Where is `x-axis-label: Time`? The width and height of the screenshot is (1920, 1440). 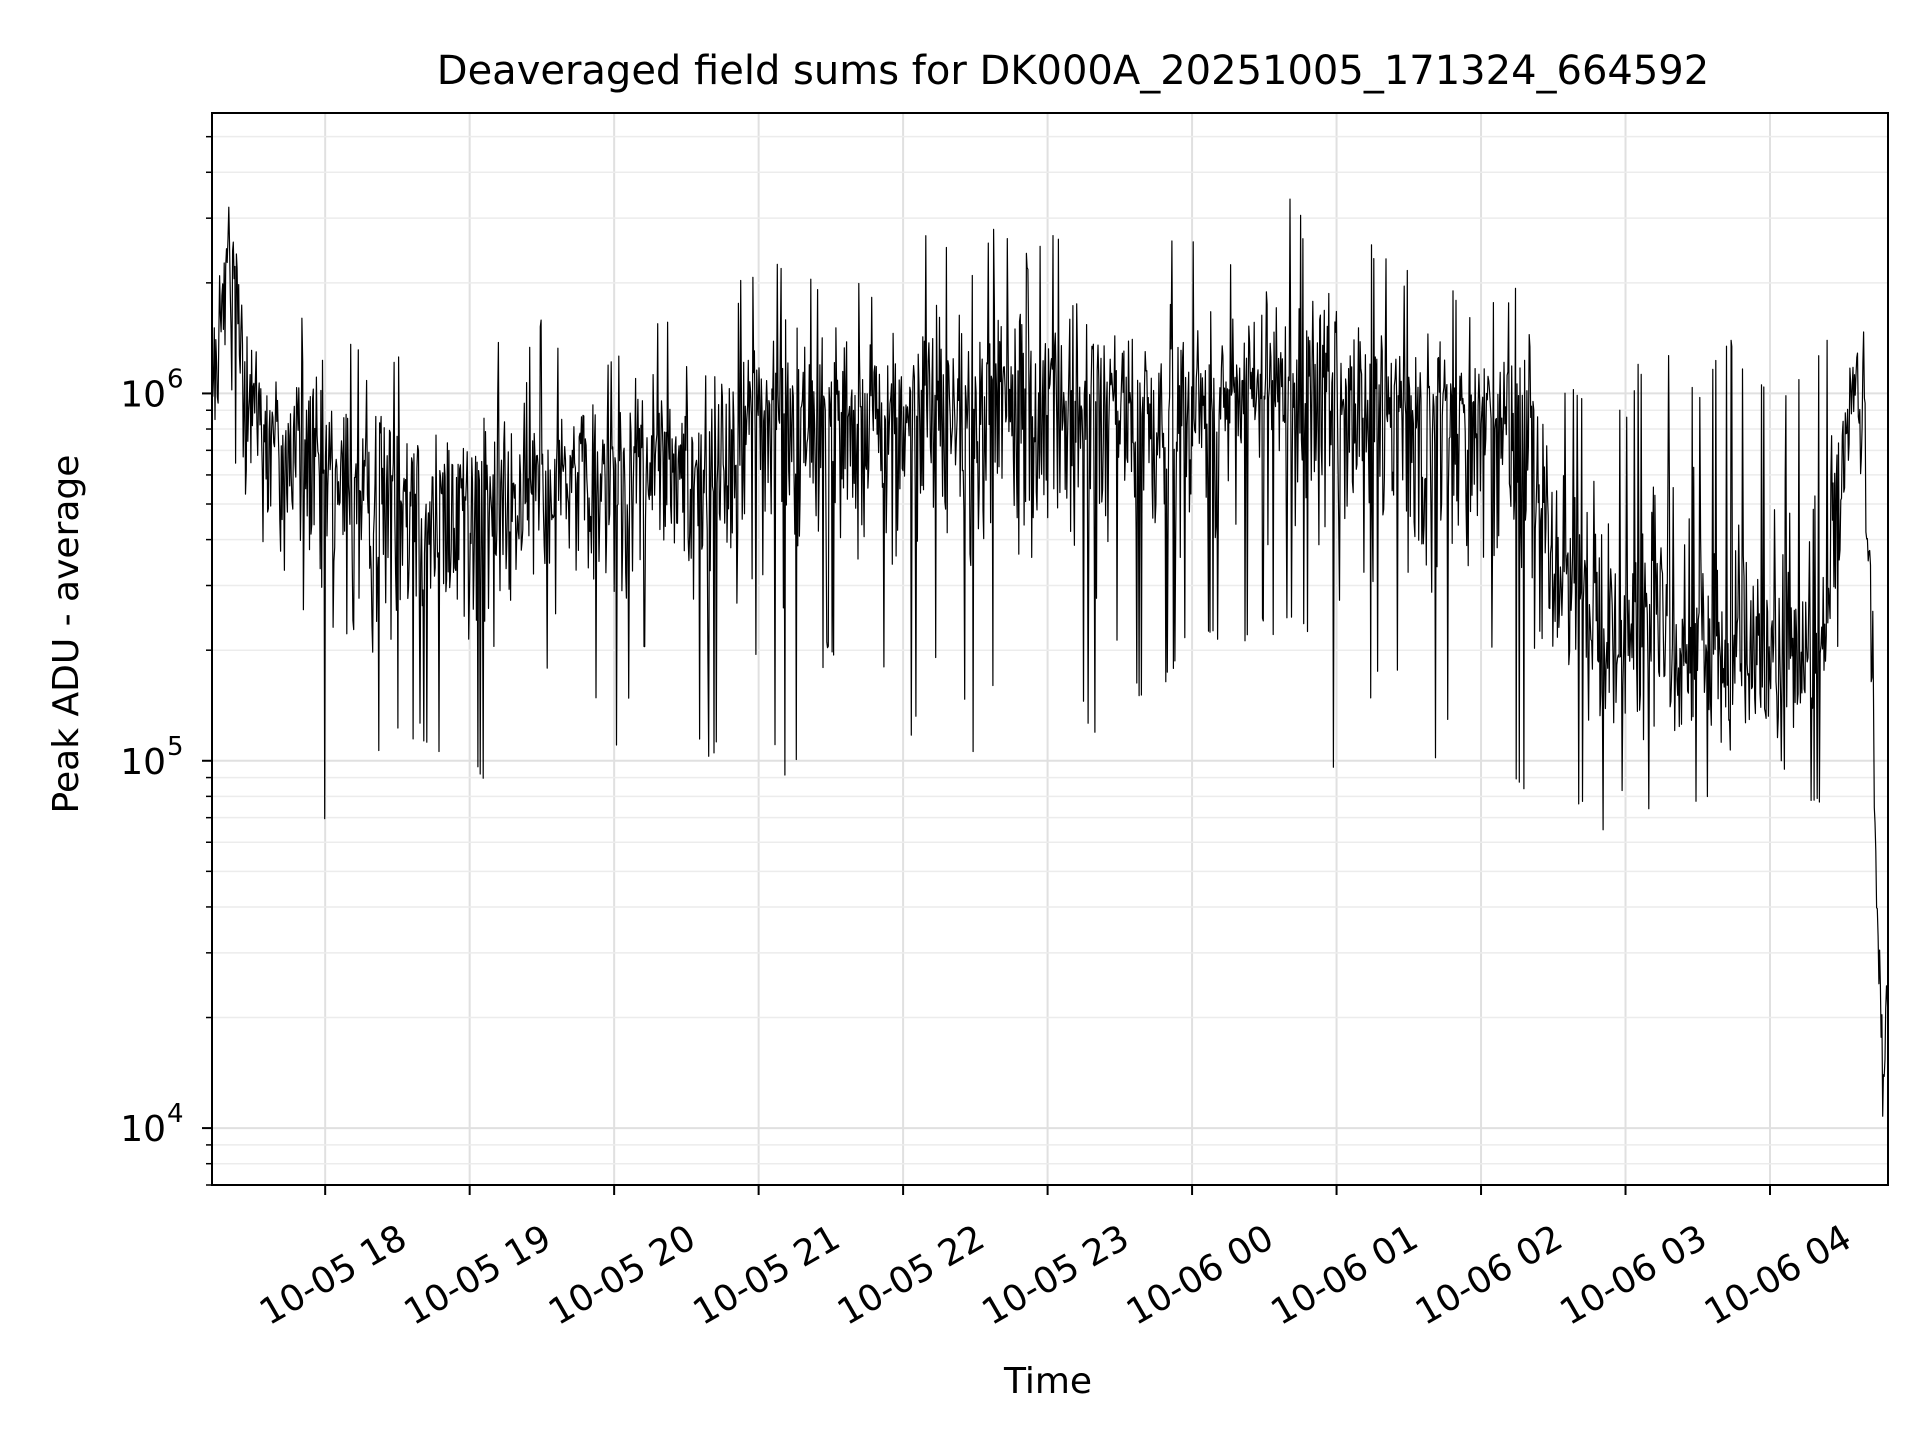
x-axis-label: Time is located at coordinates (1047, 1381).